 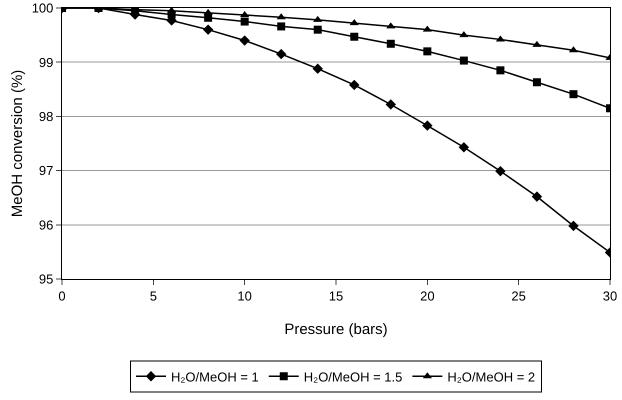 I want to click on x-tick-label: 10, so click(x=244, y=296).